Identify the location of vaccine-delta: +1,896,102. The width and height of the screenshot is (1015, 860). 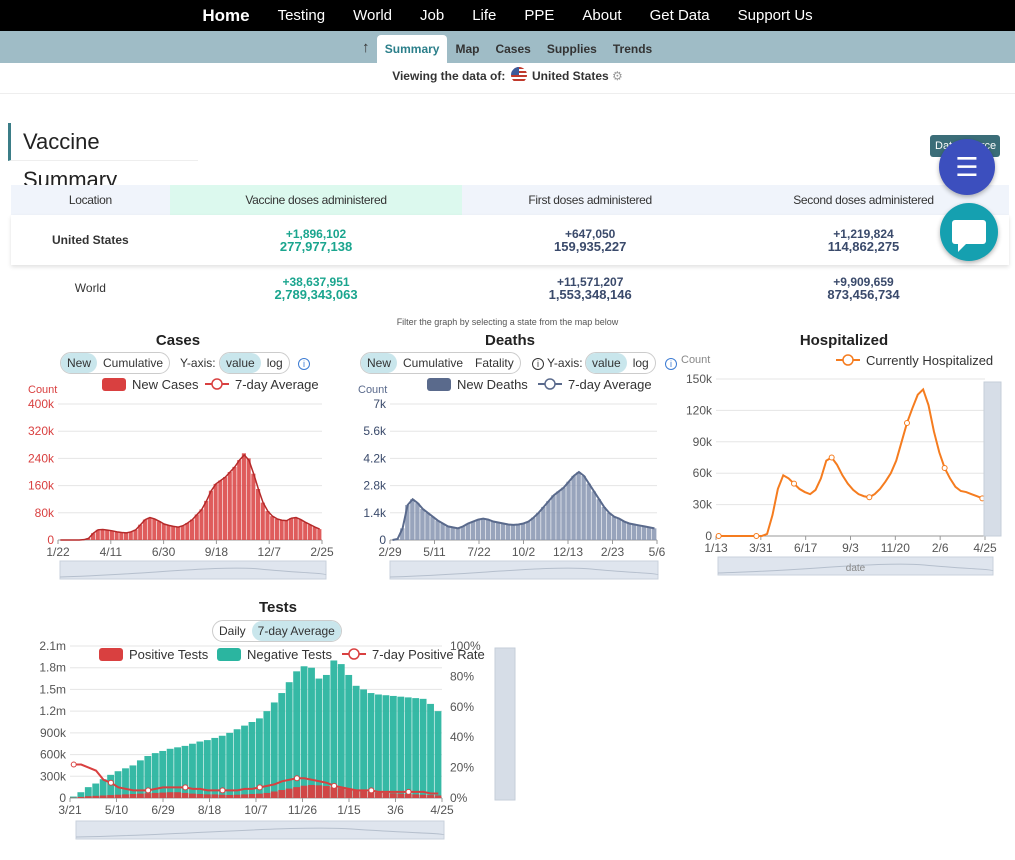
(316, 233).